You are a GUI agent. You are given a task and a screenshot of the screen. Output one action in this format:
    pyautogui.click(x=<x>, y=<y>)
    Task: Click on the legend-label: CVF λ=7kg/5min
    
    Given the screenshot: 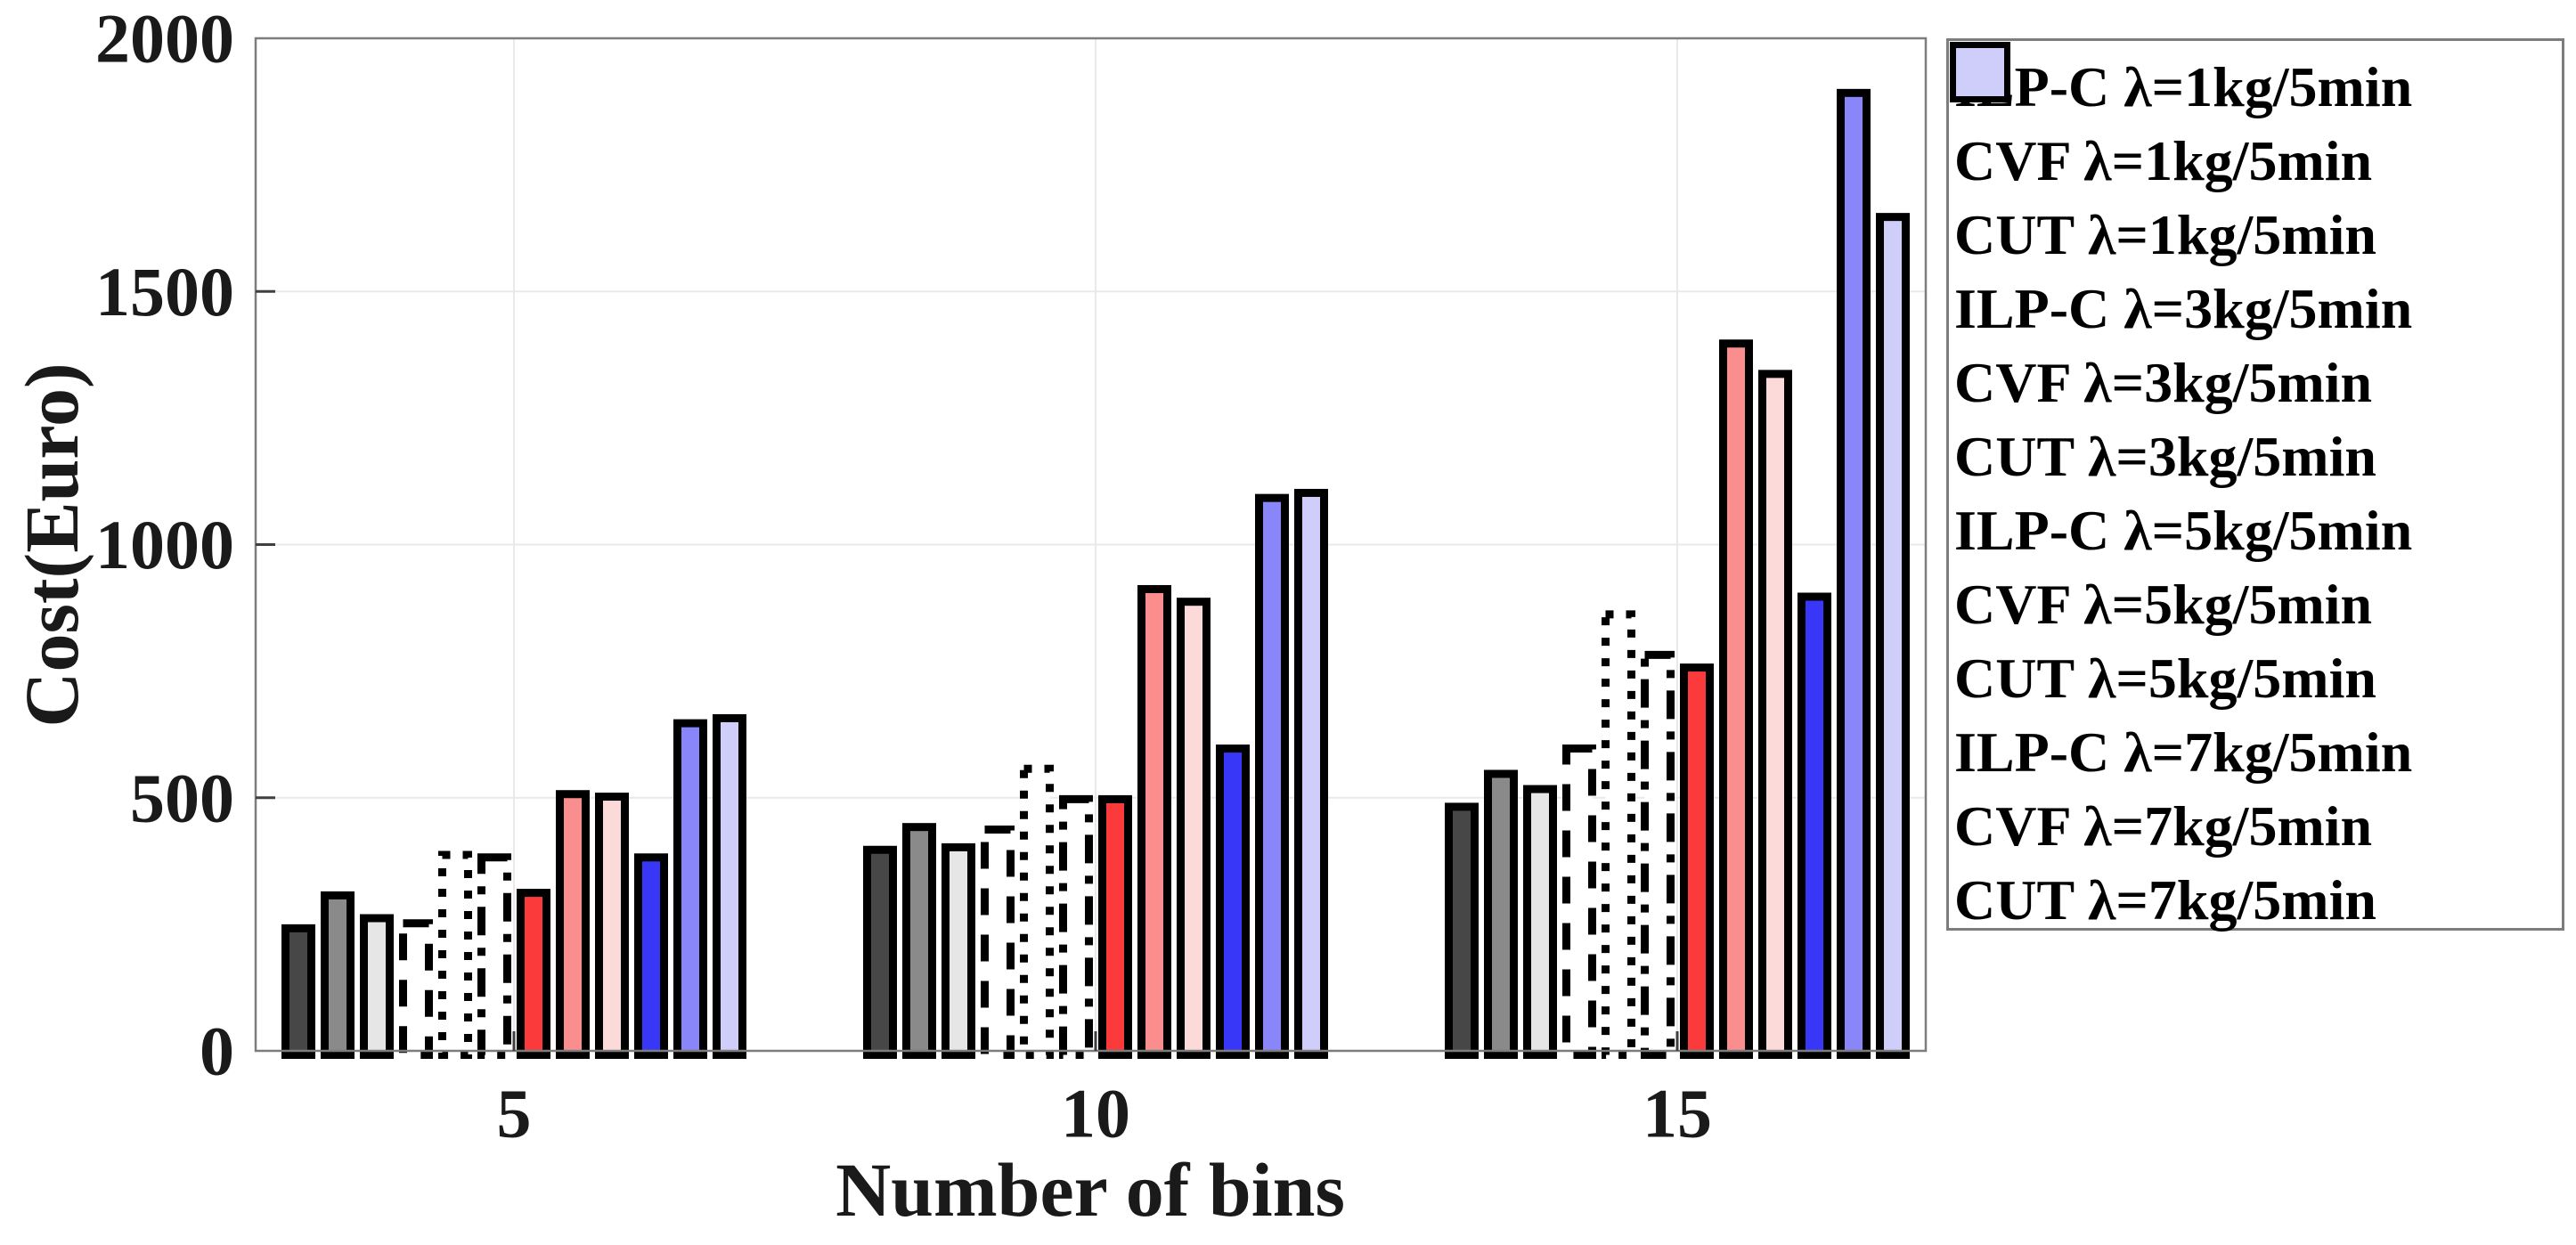 What is the action you would take?
    pyautogui.click(x=2163, y=825)
    